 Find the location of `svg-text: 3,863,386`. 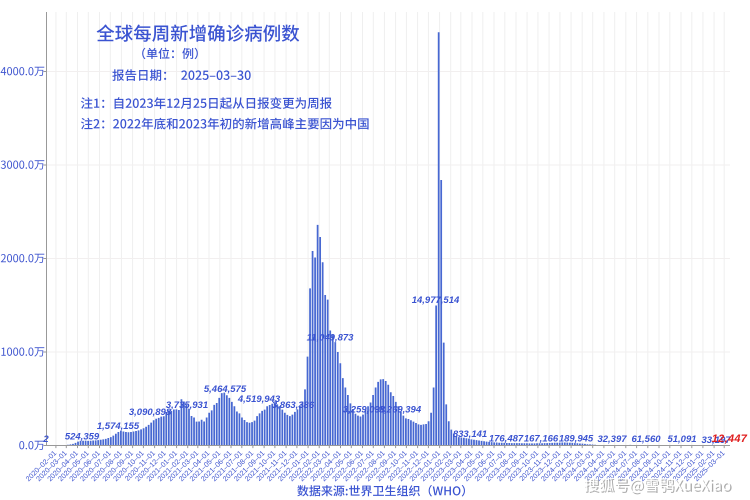

svg-text: 3,863,386 is located at coordinates (293, 405).